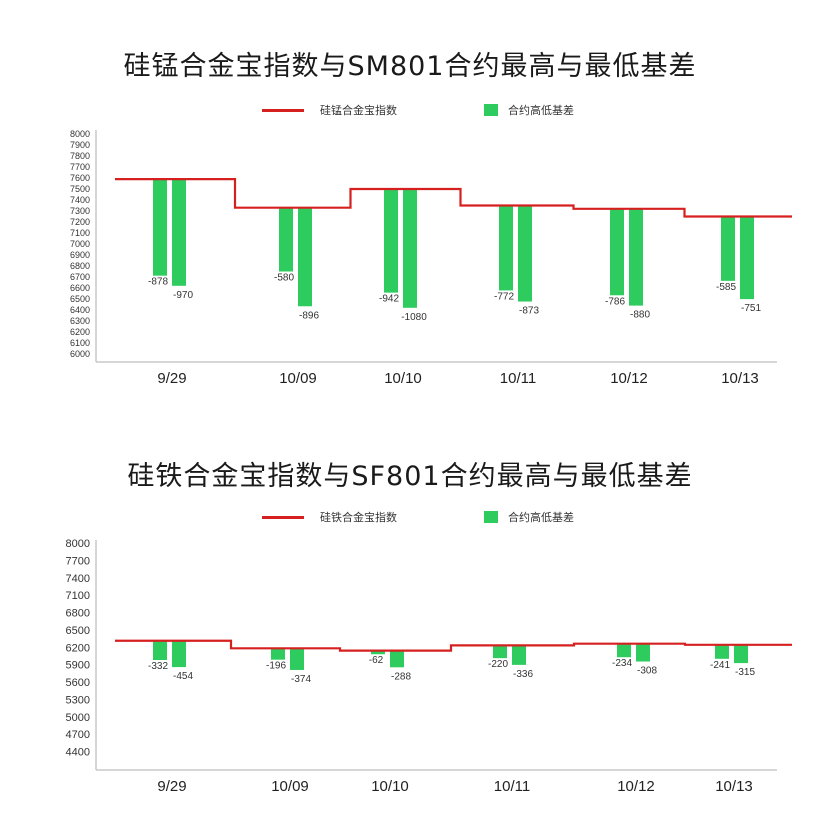  Describe the element at coordinates (389, 299) in the screenshot. I see `data-label: -942` at that location.